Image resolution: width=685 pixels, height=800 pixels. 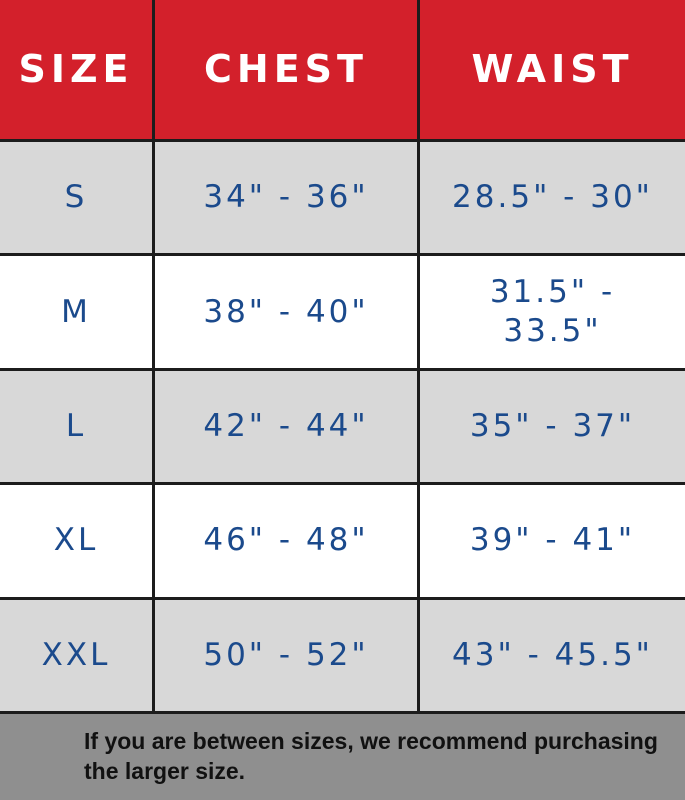 I want to click on header-chest: CHEST, so click(x=287, y=71).